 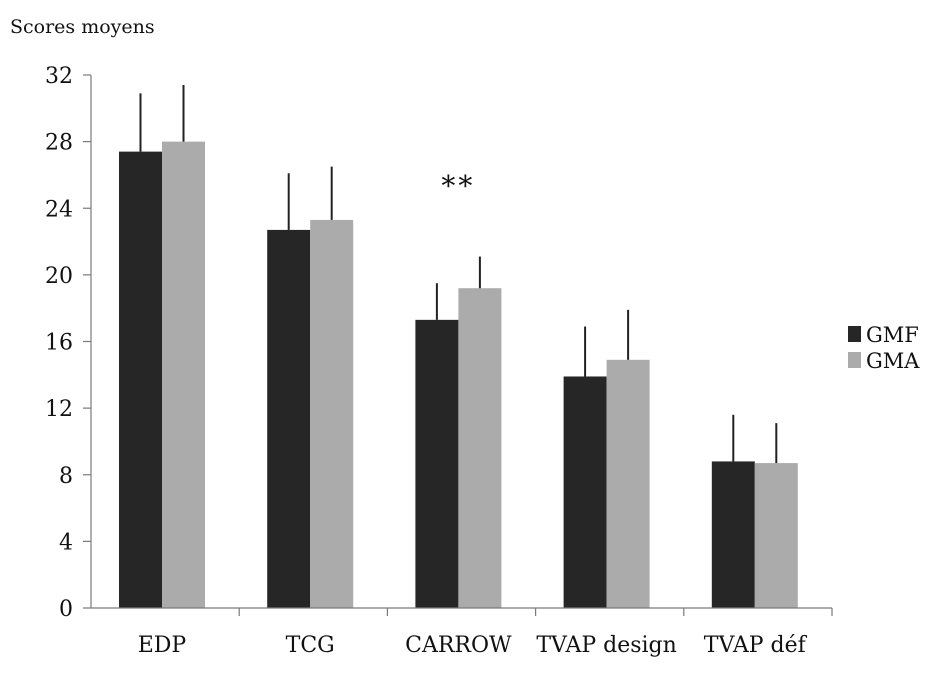 I want to click on y-tick-label: 32, so click(x=59, y=76).